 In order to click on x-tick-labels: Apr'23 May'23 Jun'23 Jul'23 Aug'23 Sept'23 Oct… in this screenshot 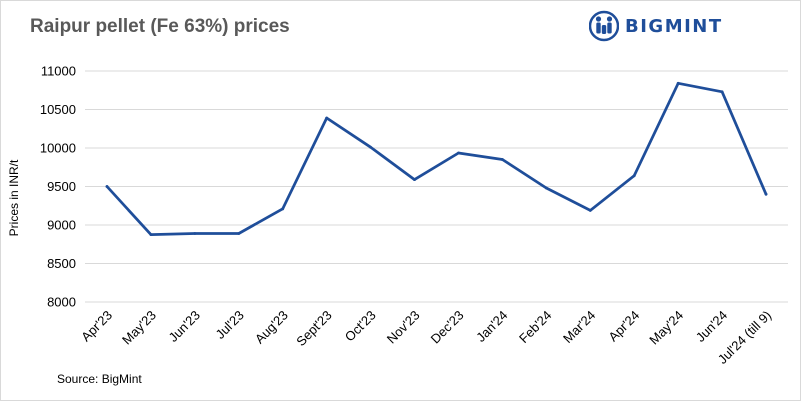, I will do `click(426, 337)`.